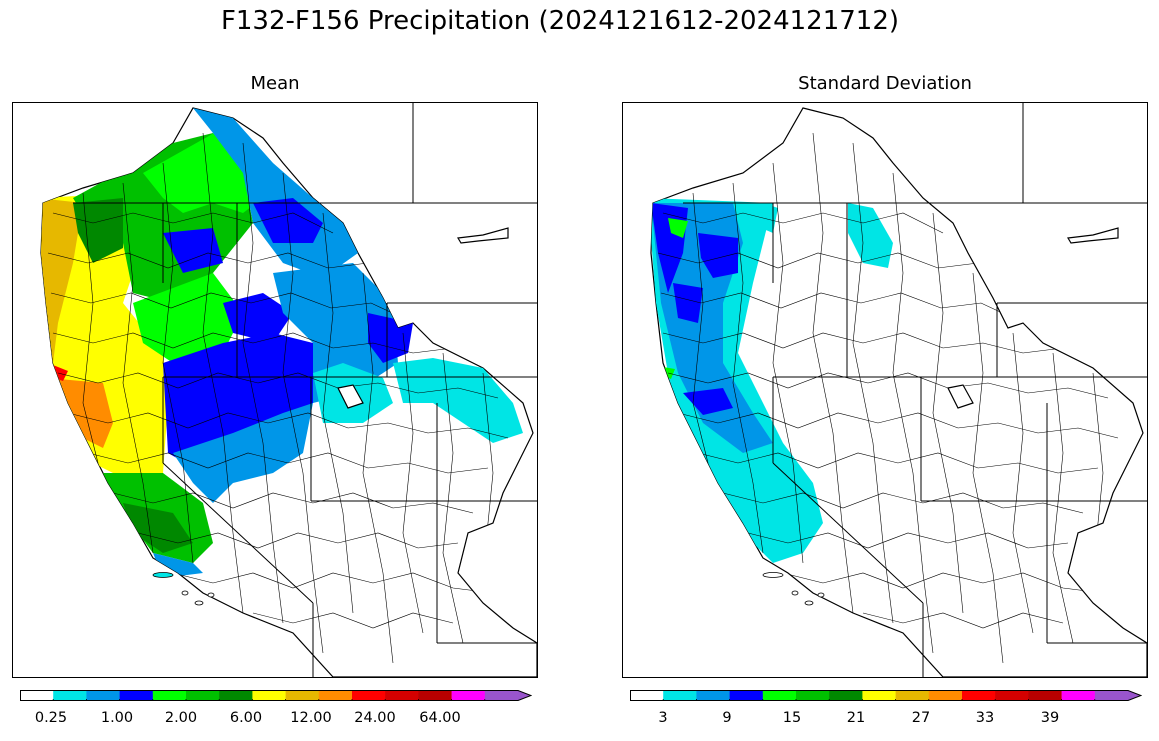  I want to click on stddev-tick-label: 39, so click(1050, 718).